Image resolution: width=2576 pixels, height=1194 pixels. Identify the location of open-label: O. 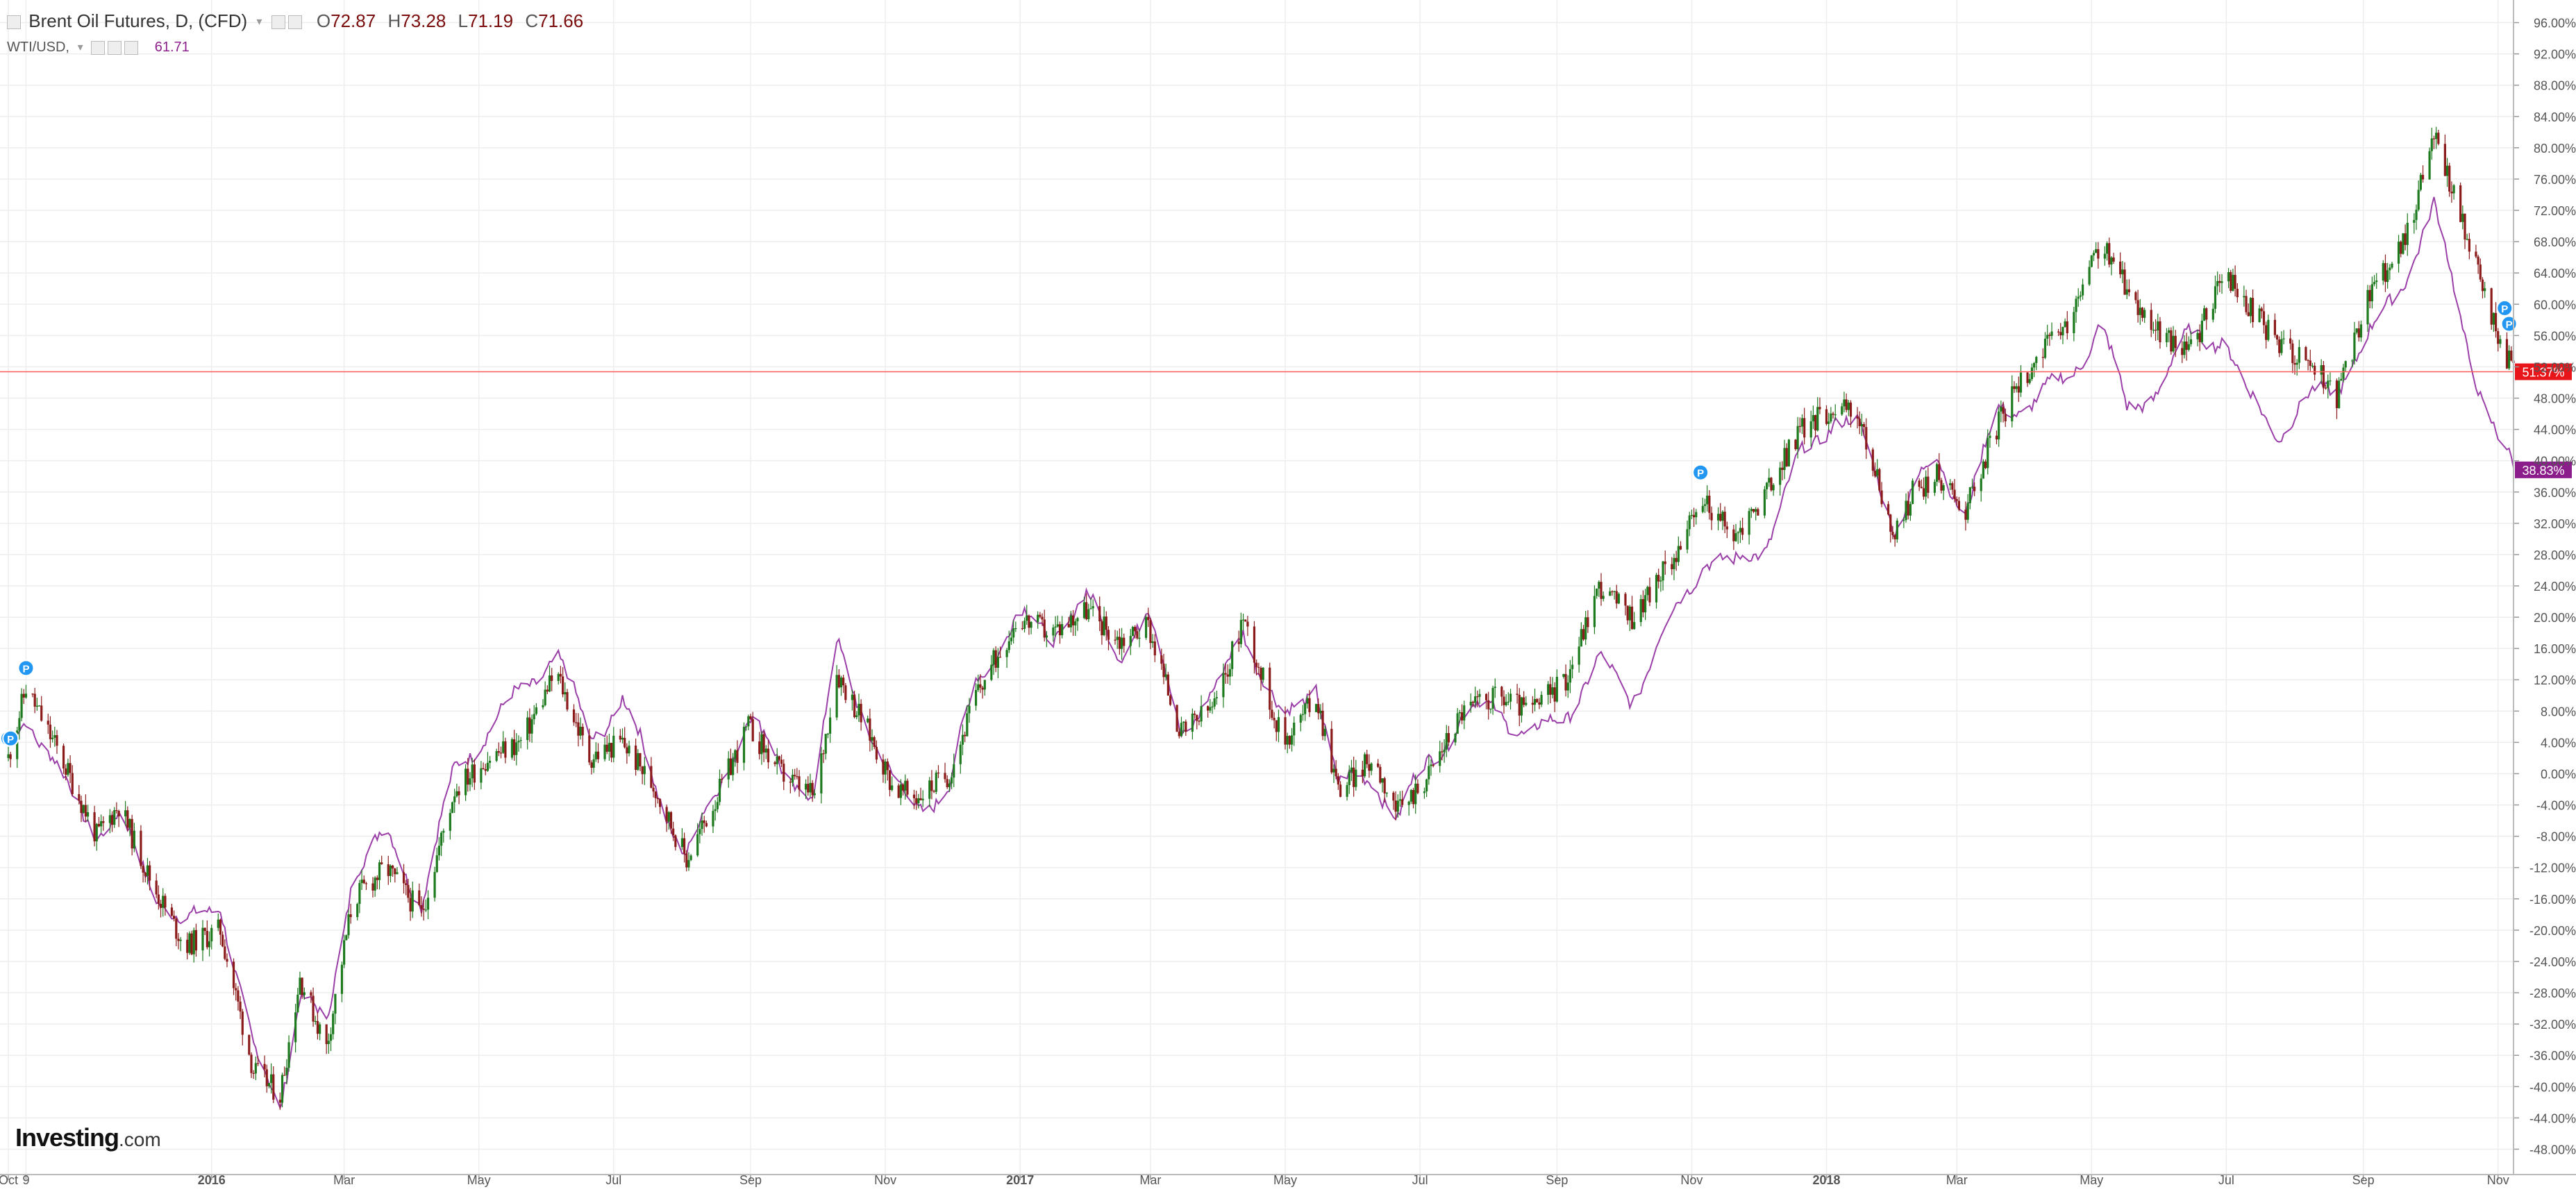
(323, 20).